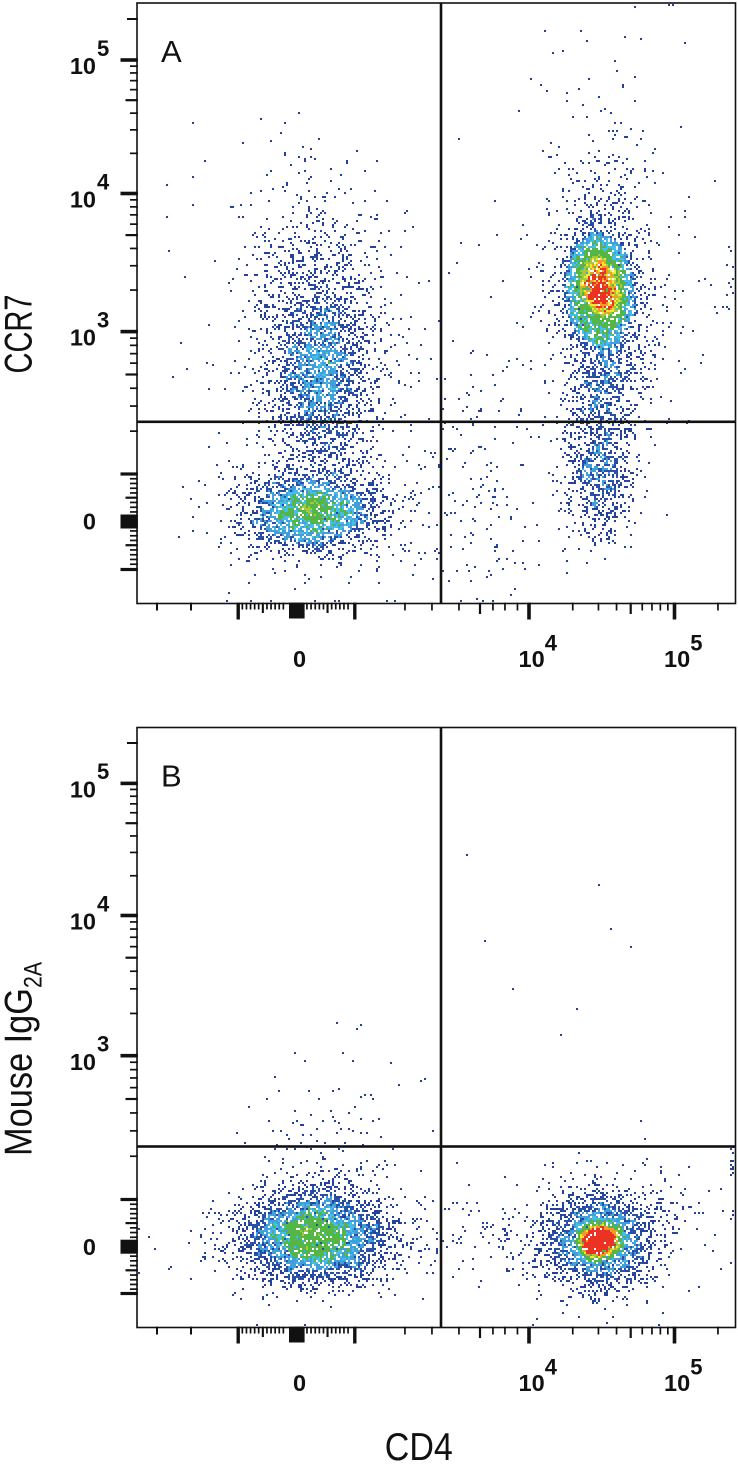 Image resolution: width=738 pixels, height=1473 pixels. What do you see at coordinates (171, 776) in the screenshot?
I see `svg-text: B` at bounding box center [171, 776].